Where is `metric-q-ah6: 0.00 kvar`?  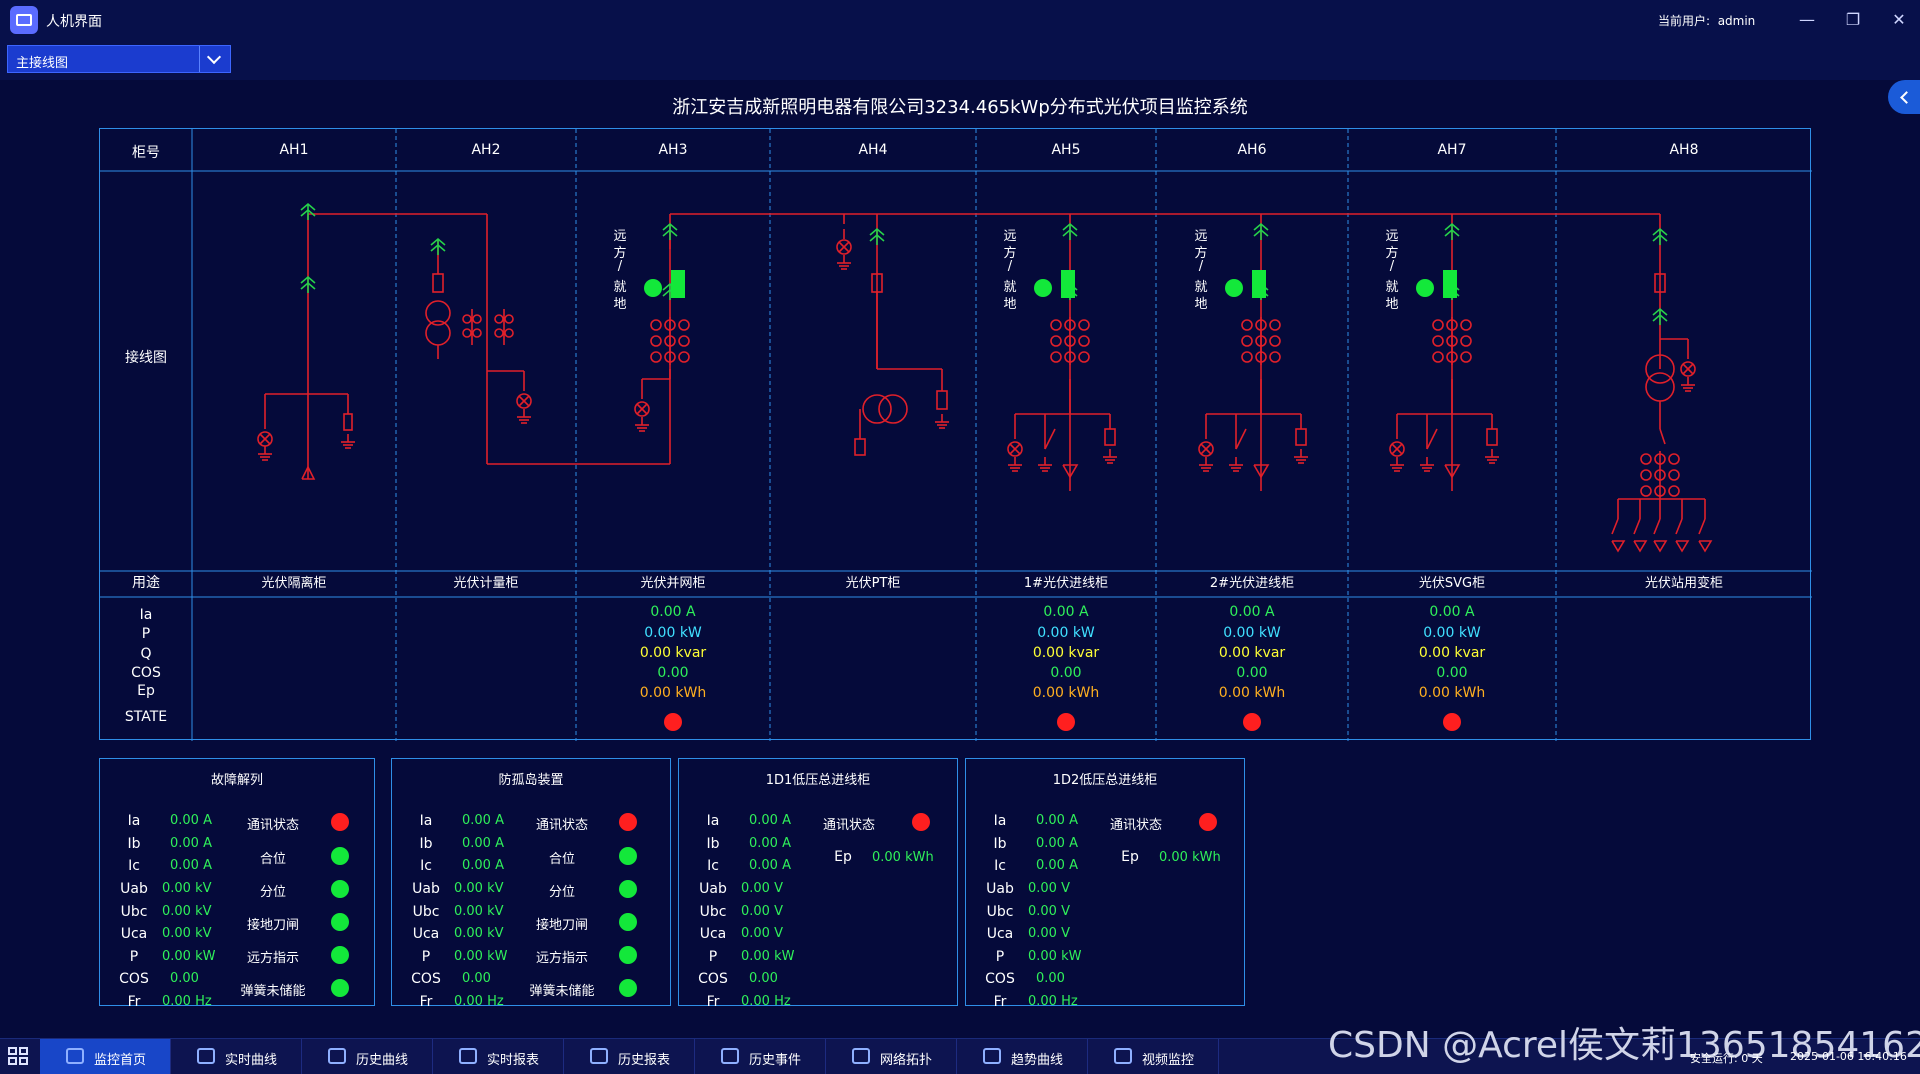 metric-q-ah6: 0.00 kvar is located at coordinates (1252, 653).